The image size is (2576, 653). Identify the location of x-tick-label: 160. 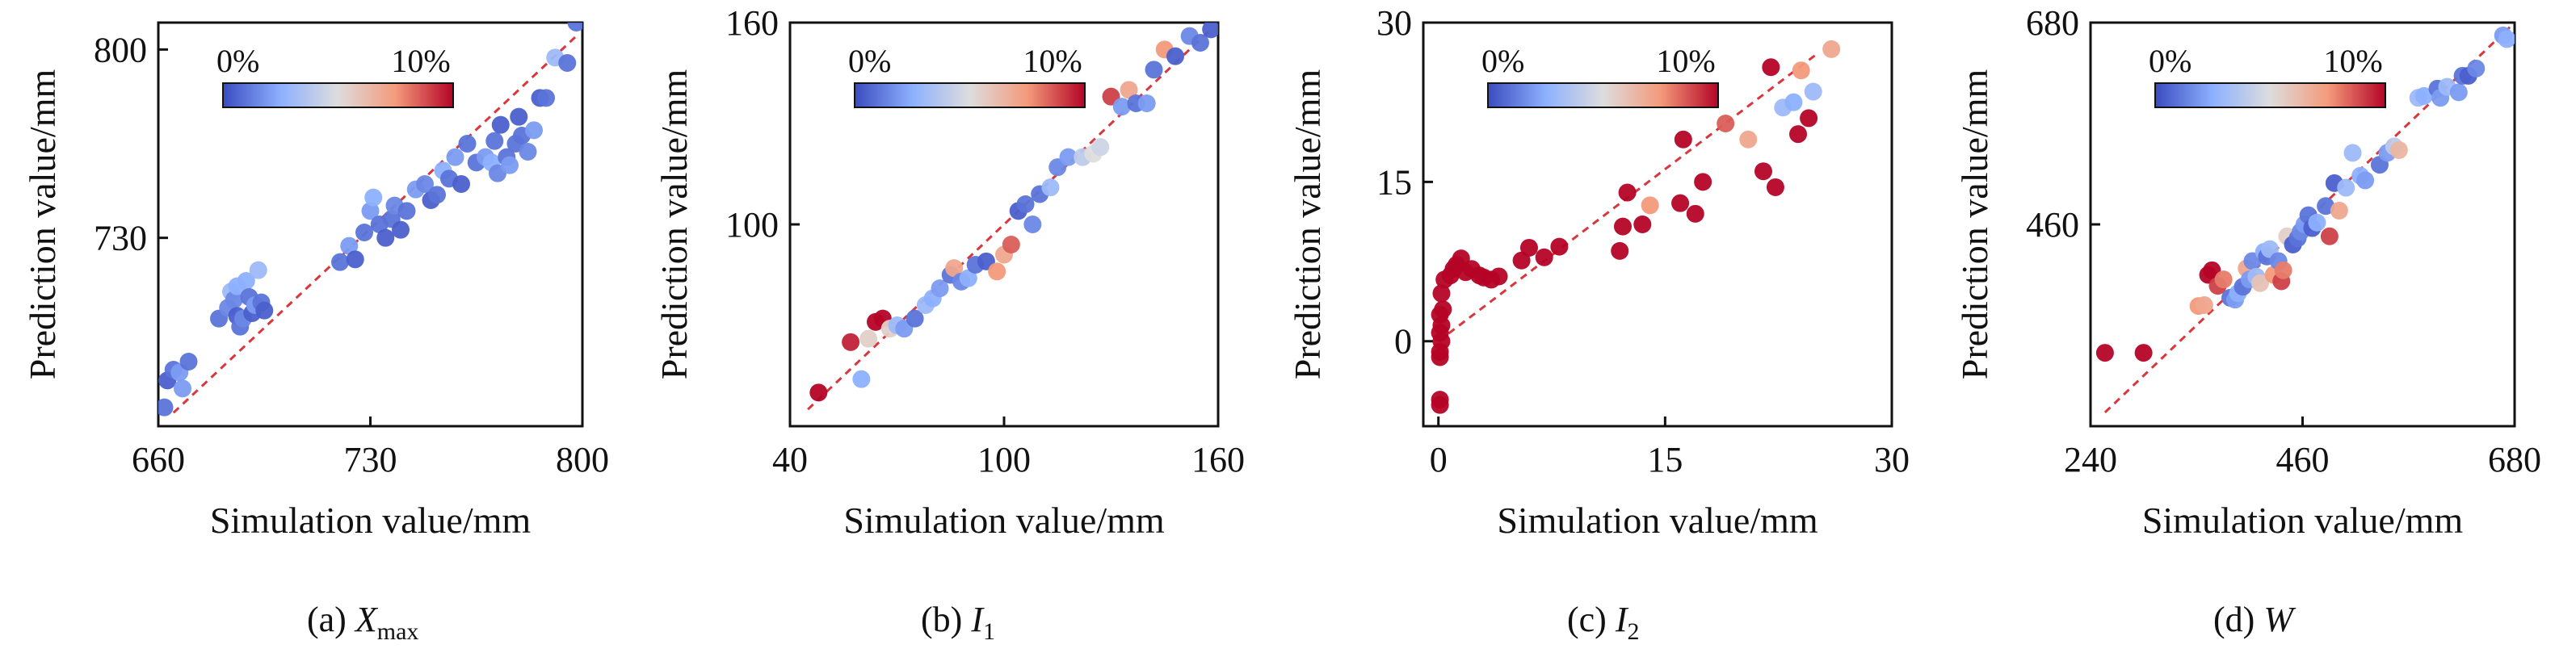
(1218, 460).